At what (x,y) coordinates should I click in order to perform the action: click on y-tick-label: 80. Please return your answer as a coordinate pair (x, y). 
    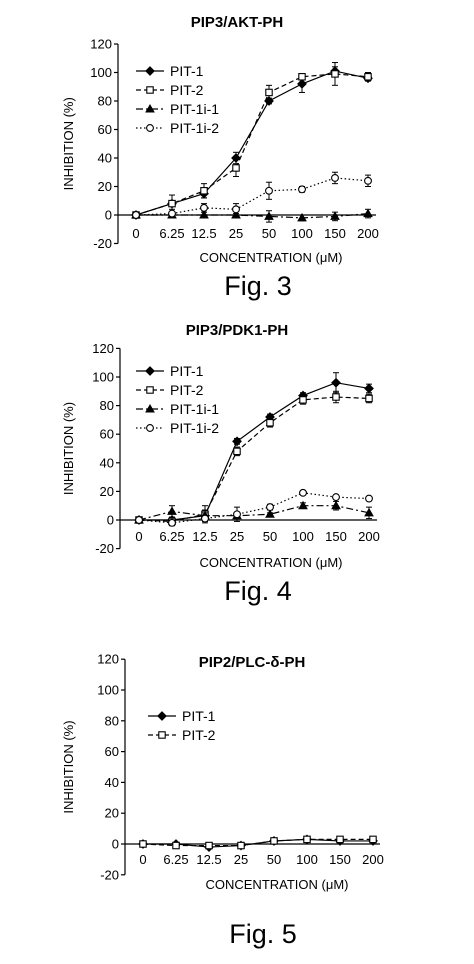
    Looking at the image, I should click on (105, 101).